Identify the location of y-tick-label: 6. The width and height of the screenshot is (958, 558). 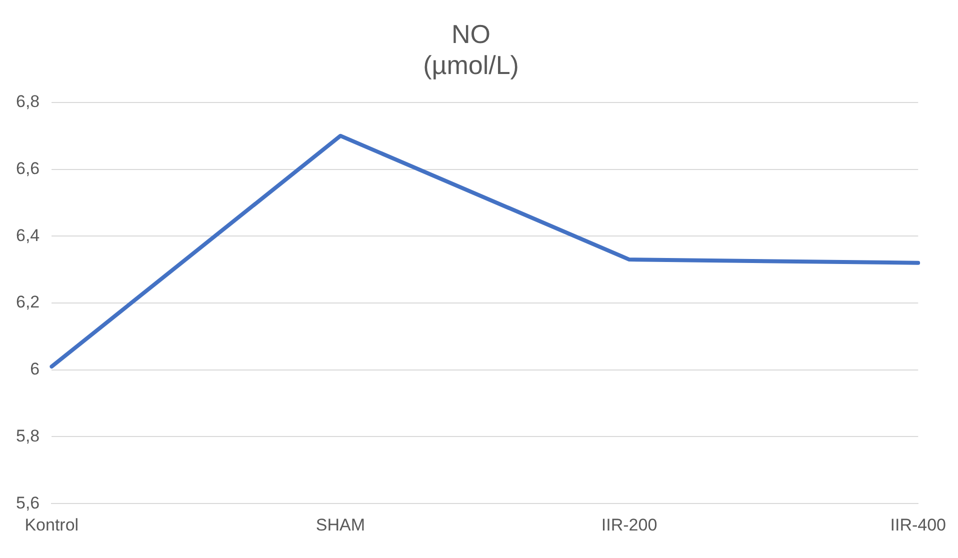
(35, 369).